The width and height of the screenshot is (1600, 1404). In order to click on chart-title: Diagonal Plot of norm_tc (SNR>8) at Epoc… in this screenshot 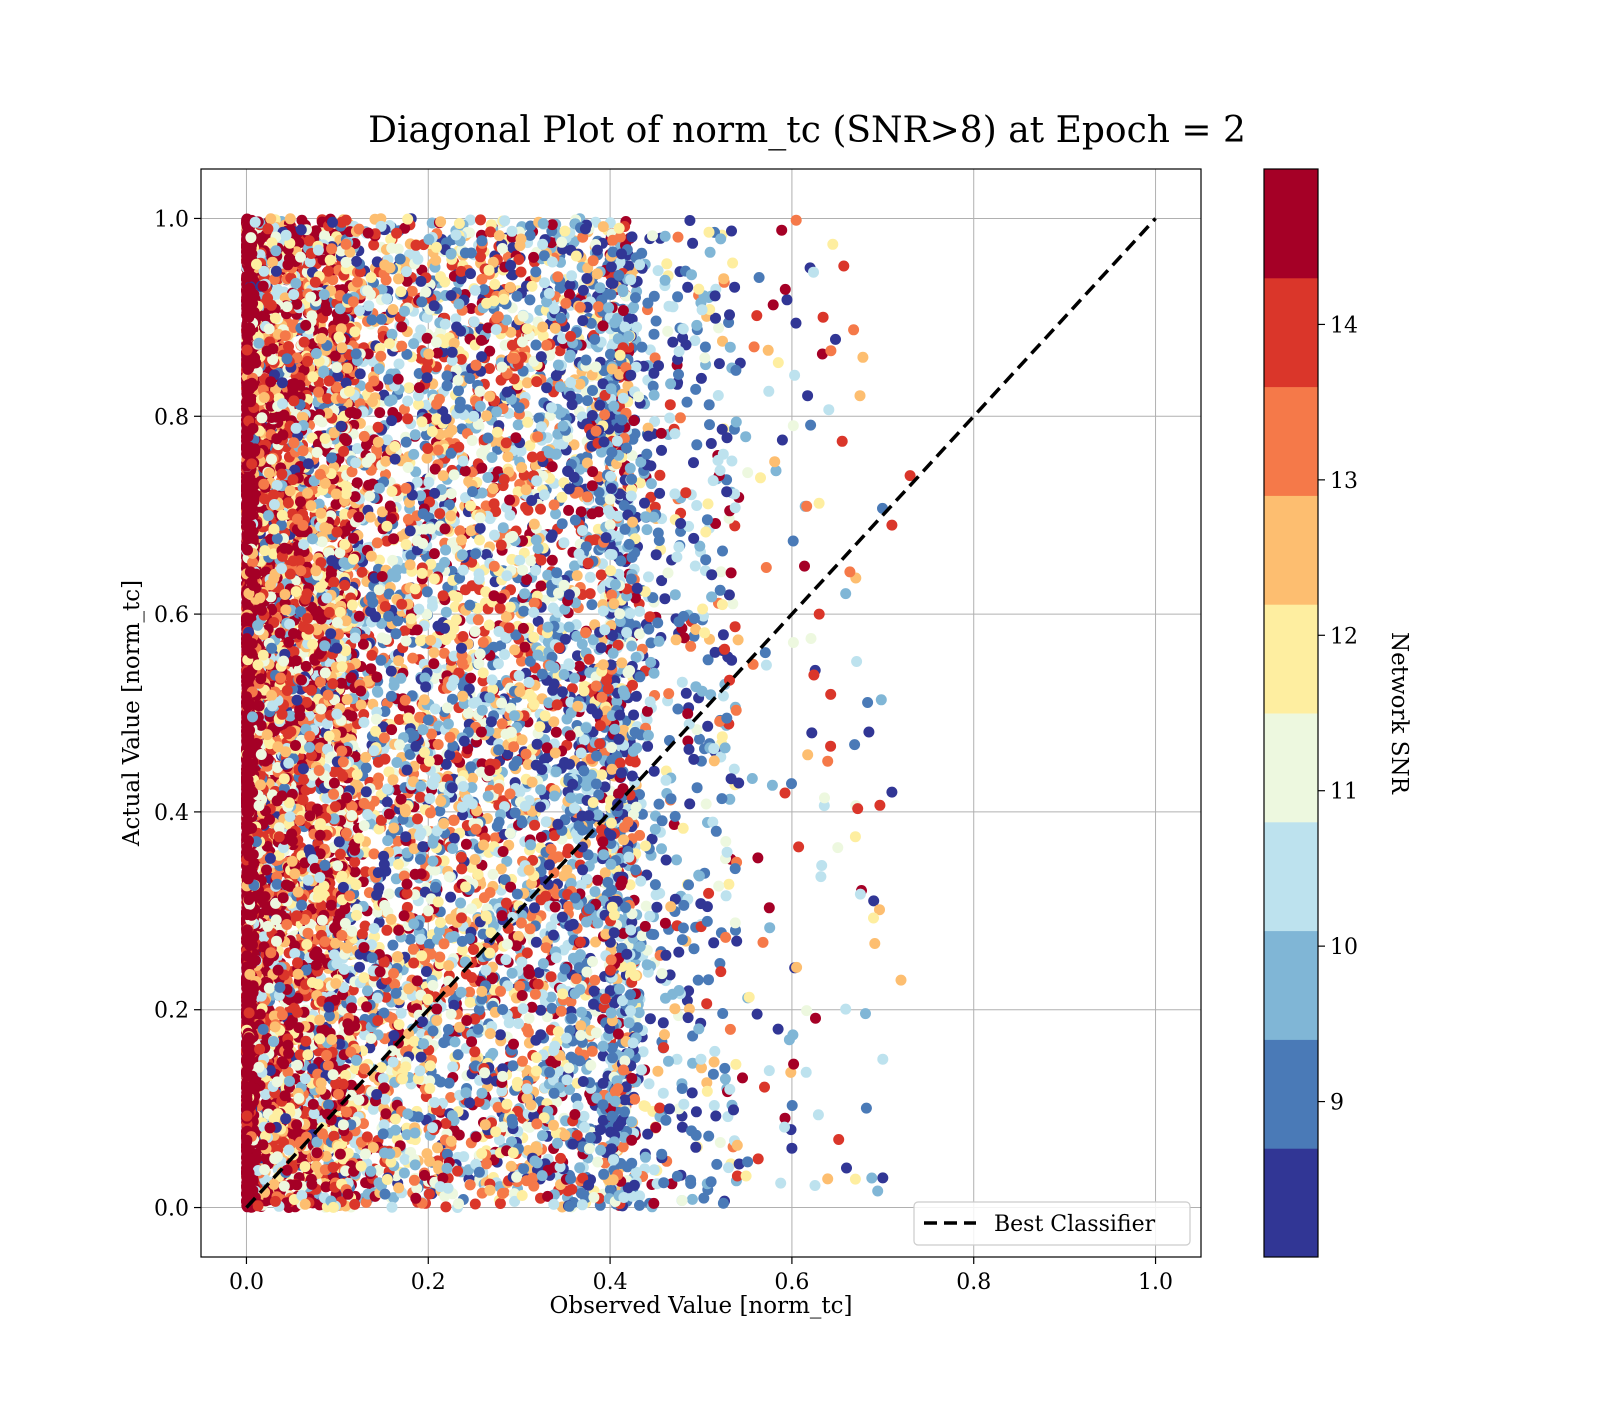, I will do `click(807, 130)`.